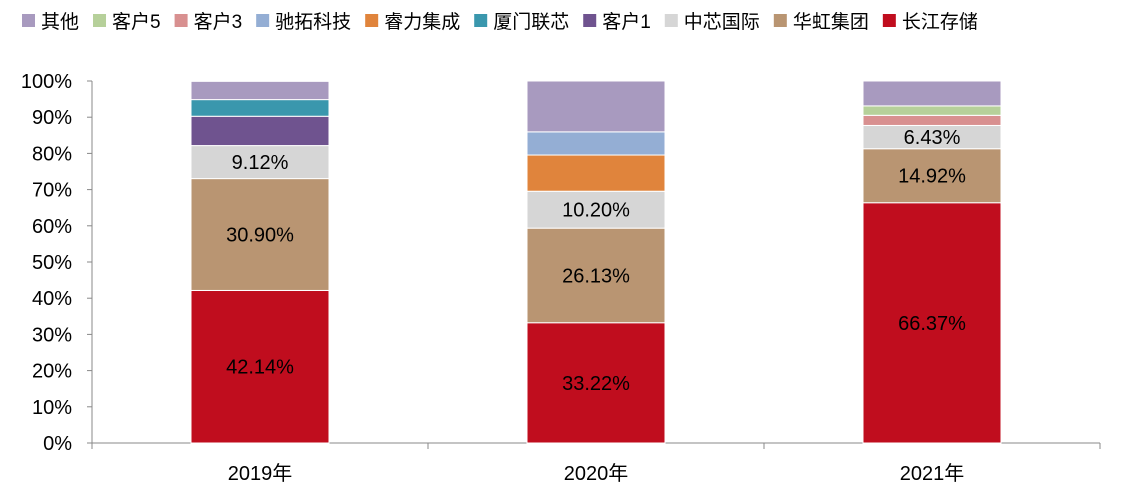  What do you see at coordinates (596, 473) in the screenshot?
I see `x-tick-label: 2020年` at bounding box center [596, 473].